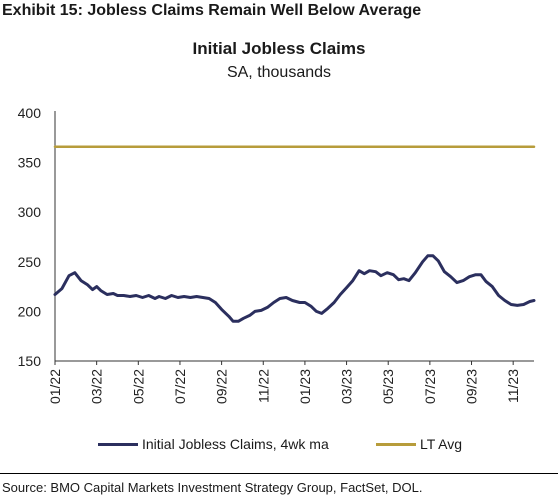  I want to click on y-tick-label: 350, so click(30, 163).